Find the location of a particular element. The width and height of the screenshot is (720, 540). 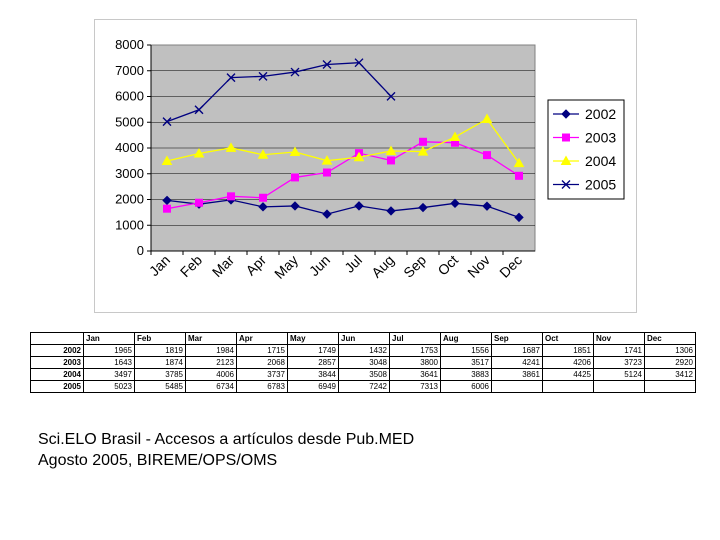

point-2003-jun is located at coordinates (327, 172).